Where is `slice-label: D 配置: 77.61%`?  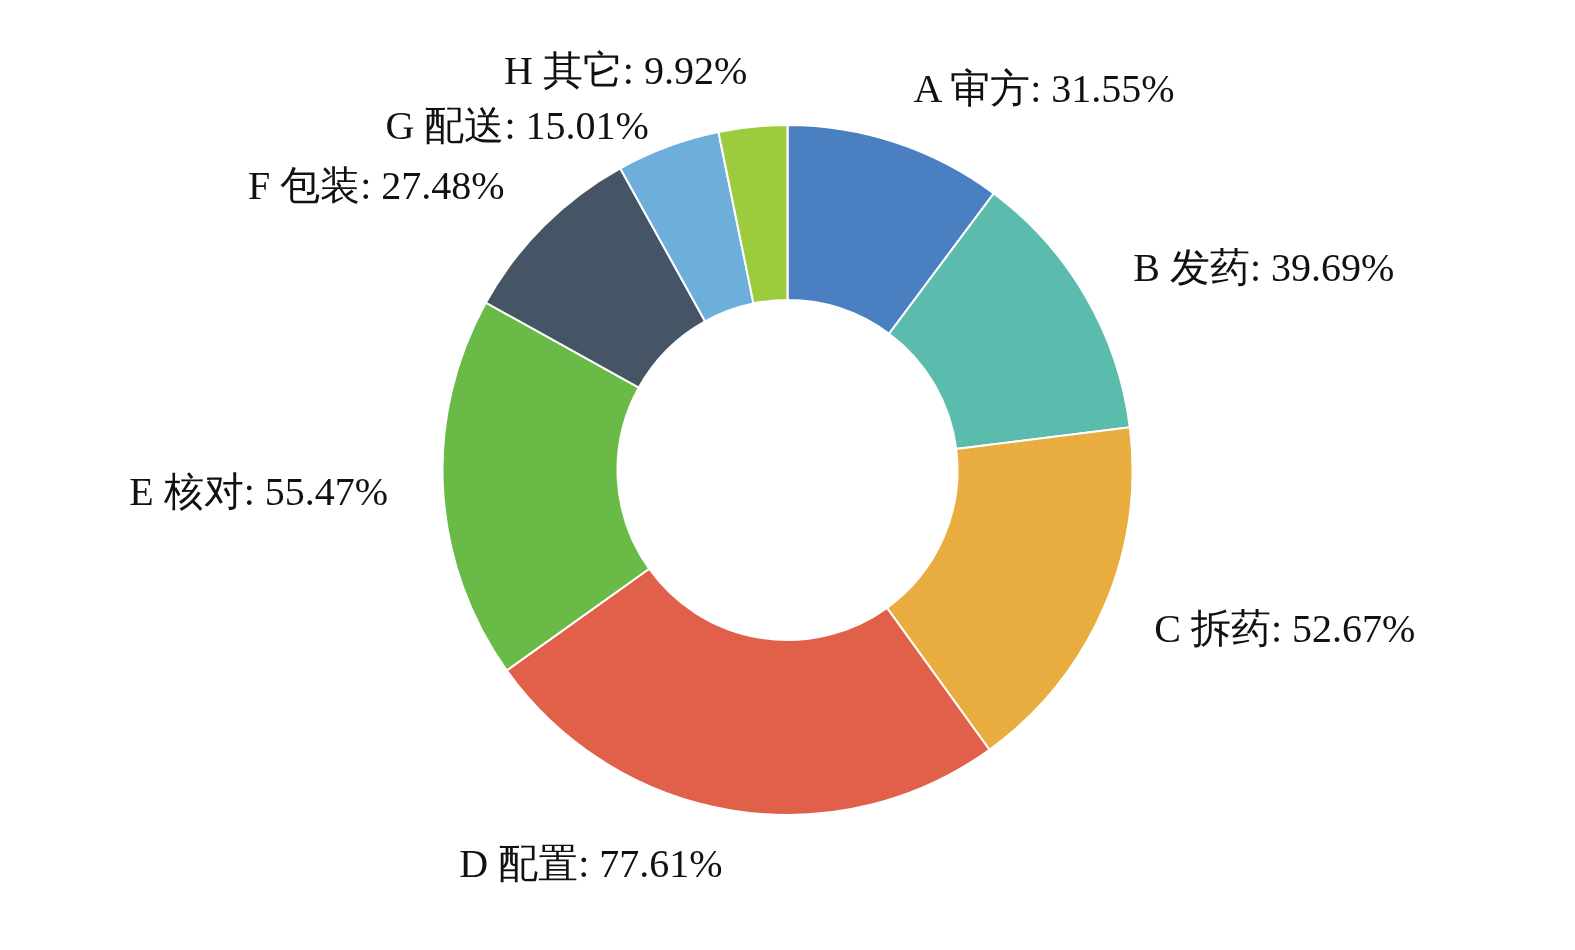 slice-label: D 配置: 77.61% is located at coordinates (591, 863).